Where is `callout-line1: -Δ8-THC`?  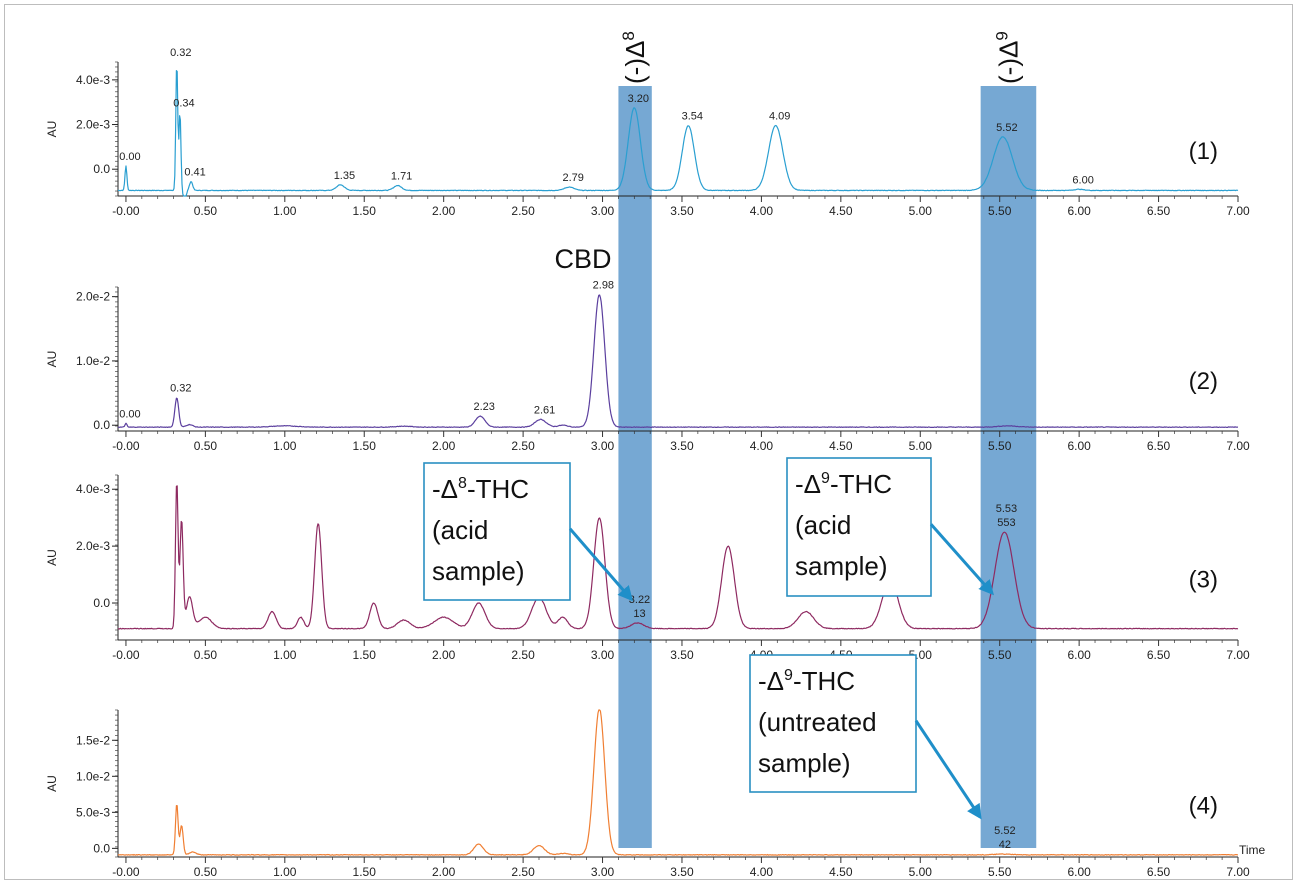 callout-line1: -Δ8-THC is located at coordinates (480, 489).